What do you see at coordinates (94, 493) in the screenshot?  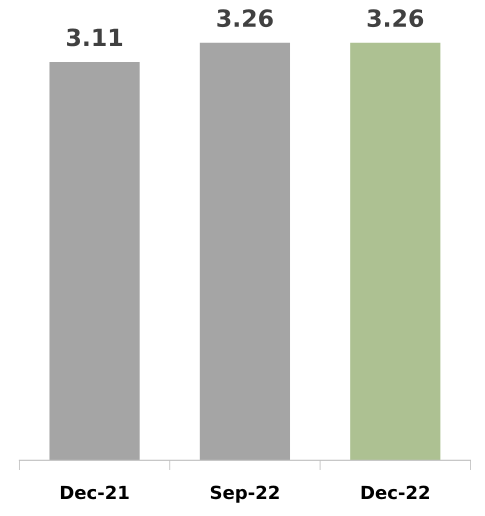 I see `x-tick-label: Dec-21` at bounding box center [94, 493].